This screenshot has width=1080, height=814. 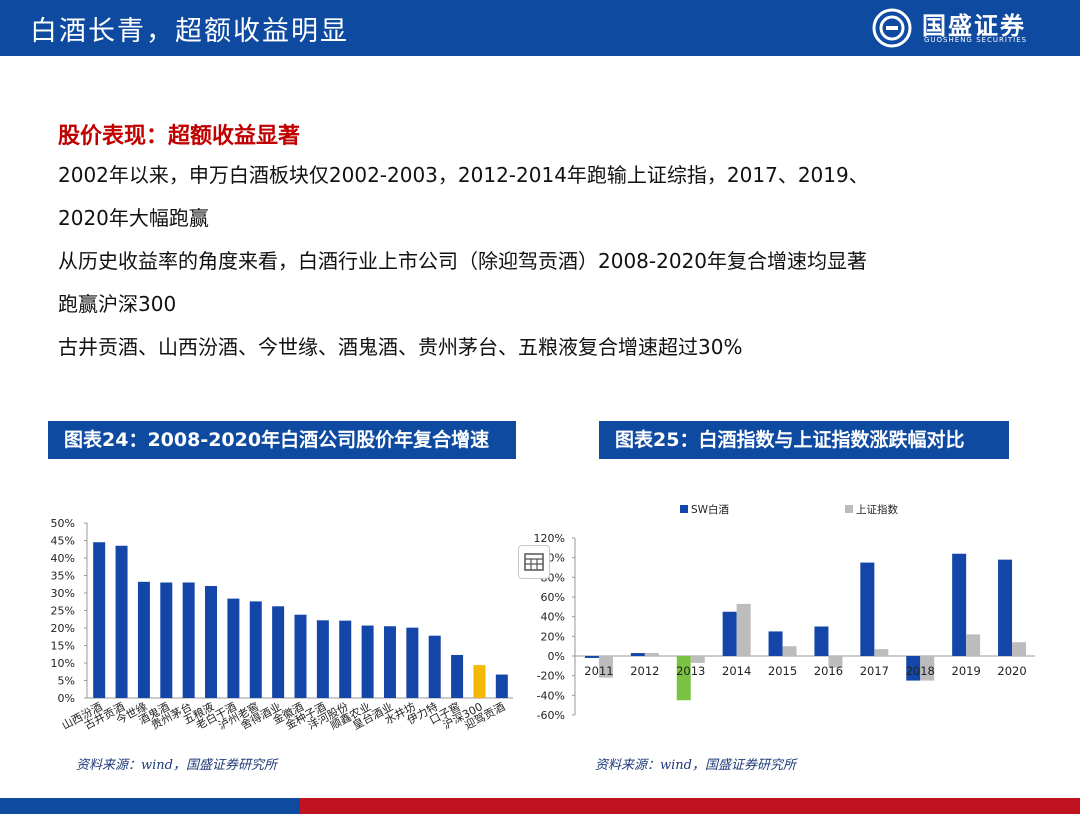 I want to click on x-tick-label: 2018, so click(x=920, y=671).